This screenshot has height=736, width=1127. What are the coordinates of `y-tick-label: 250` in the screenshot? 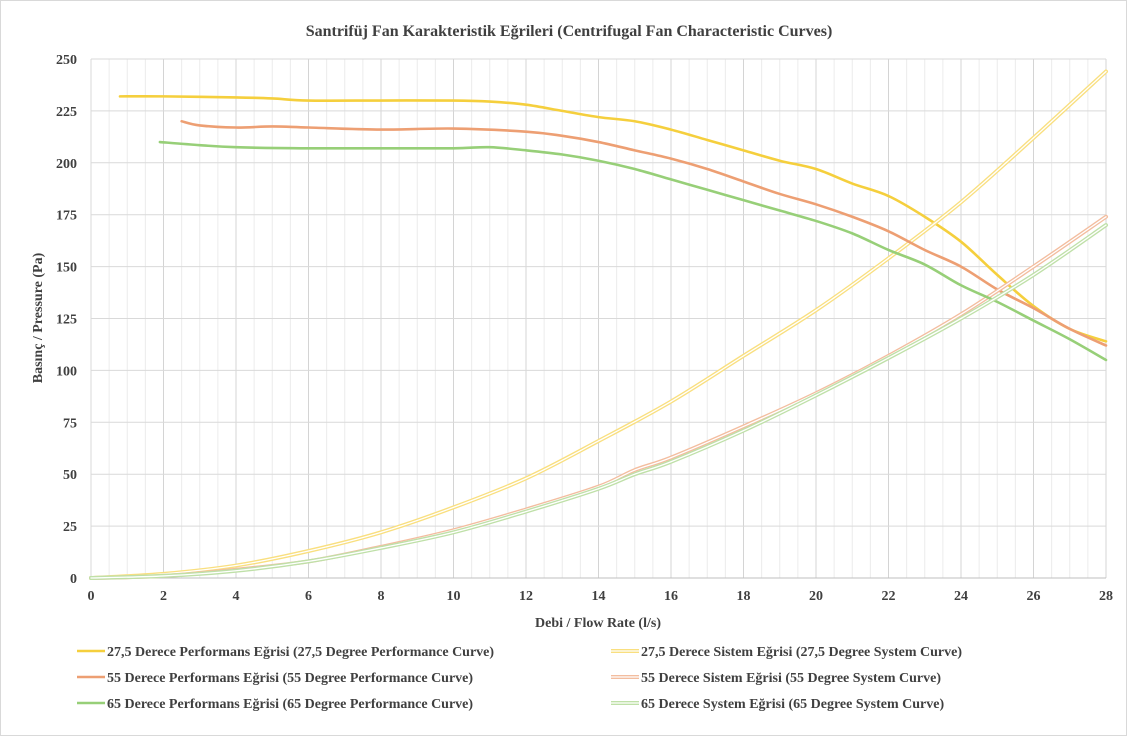 It's located at (66, 60).